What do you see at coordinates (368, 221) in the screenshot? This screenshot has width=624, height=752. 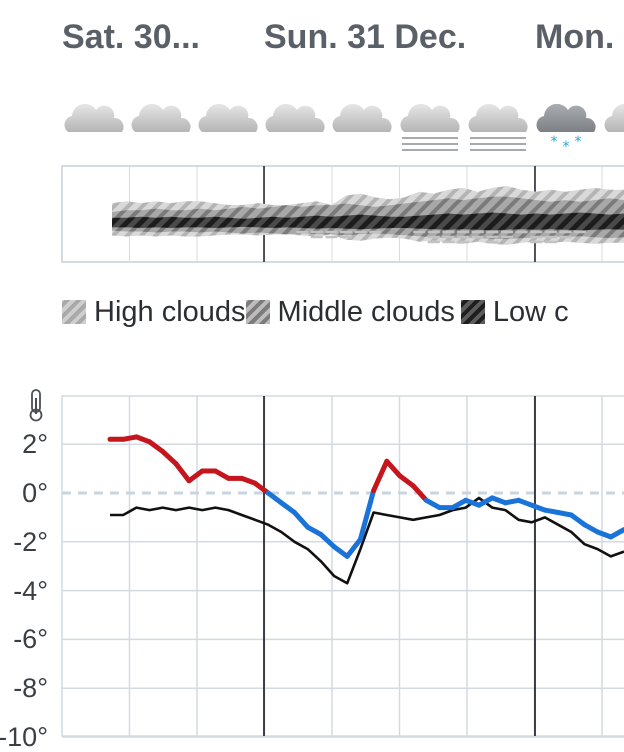 I see `low-clouds-layer` at bounding box center [368, 221].